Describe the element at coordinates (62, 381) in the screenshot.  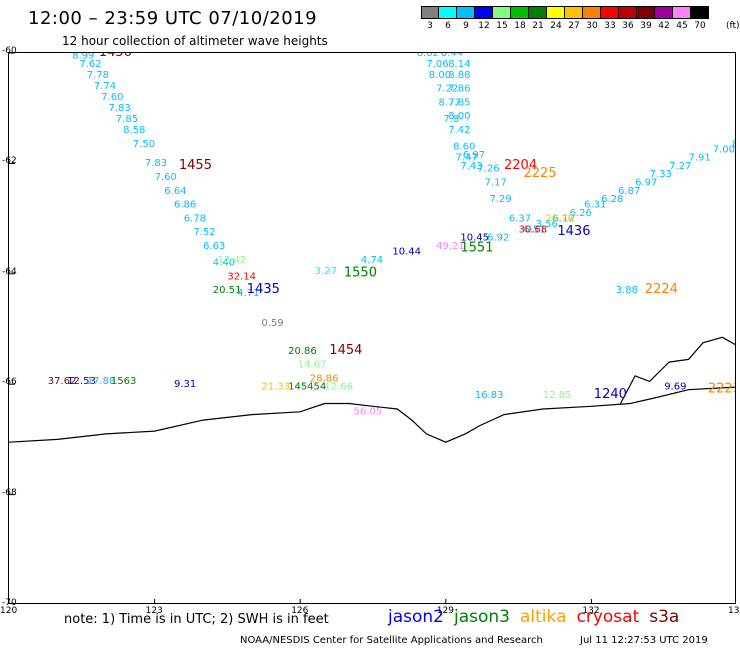
I see `swh-value: 37.62` at that location.